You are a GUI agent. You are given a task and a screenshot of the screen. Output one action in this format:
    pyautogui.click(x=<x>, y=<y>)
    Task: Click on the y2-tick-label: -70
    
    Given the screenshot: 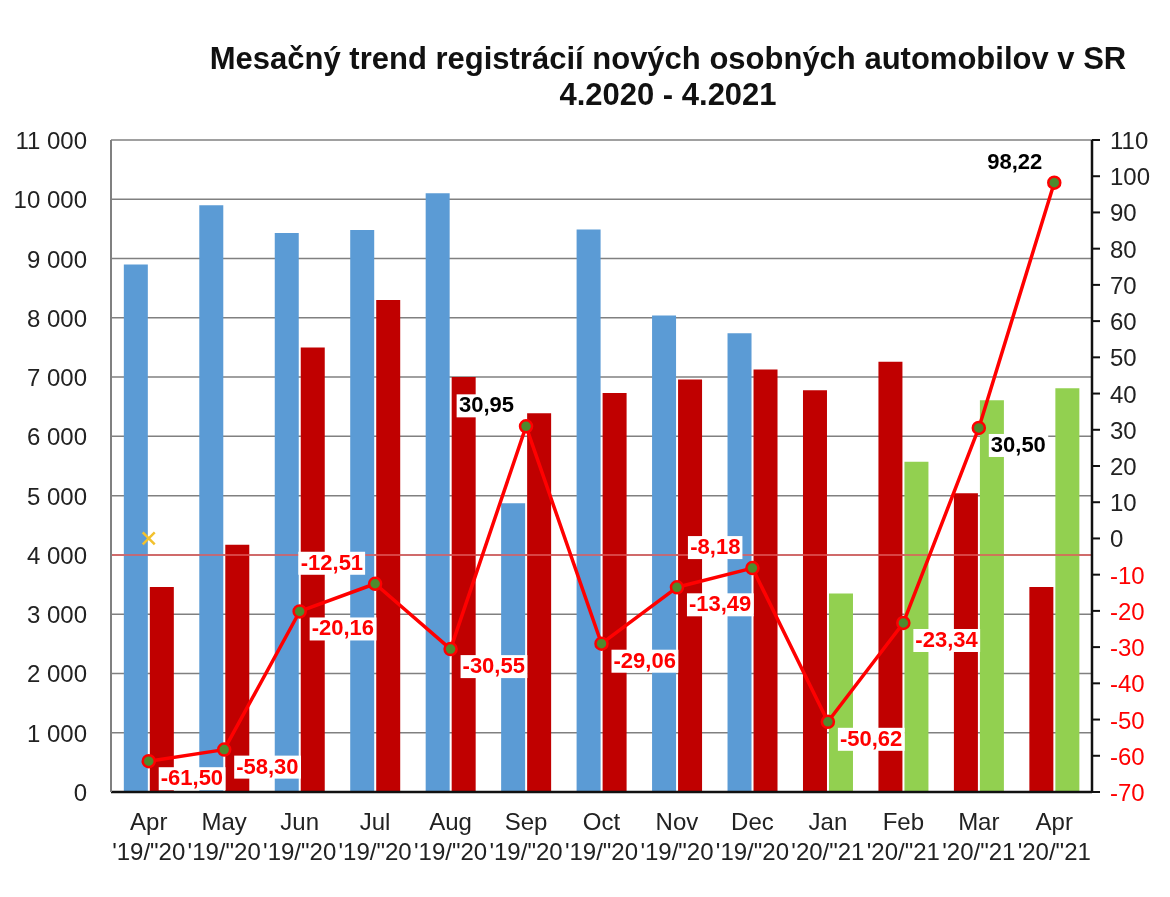 What is the action you would take?
    pyautogui.click(x=1127, y=792)
    